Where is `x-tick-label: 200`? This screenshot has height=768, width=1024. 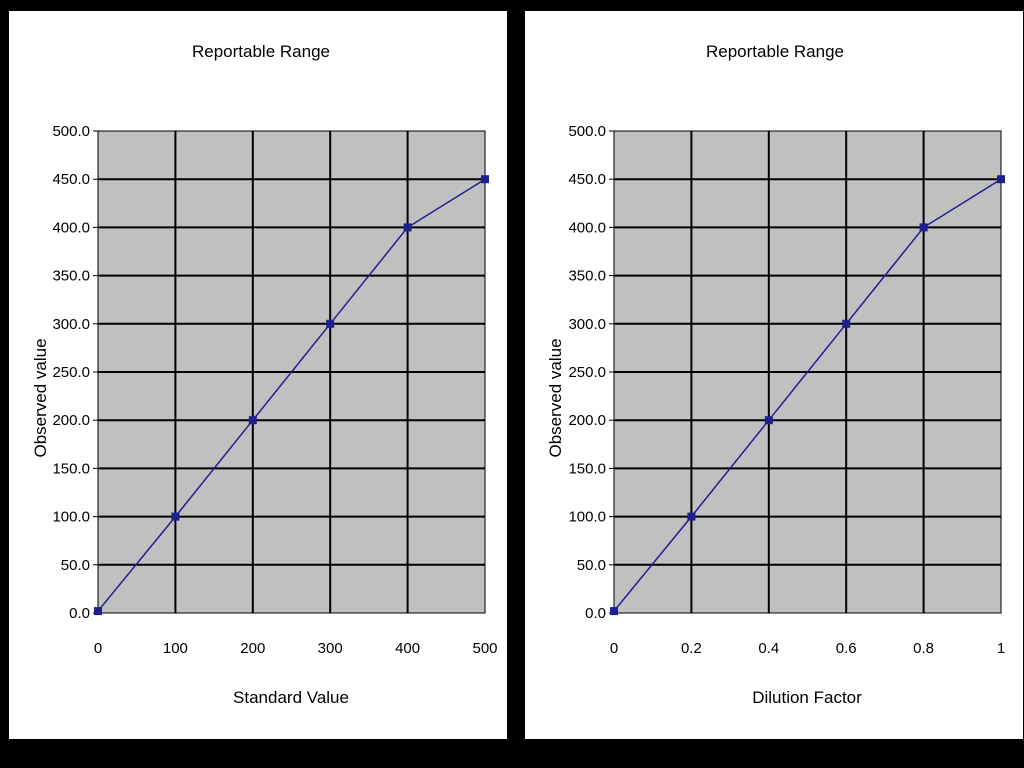
x-tick-label: 200 is located at coordinates (252, 648).